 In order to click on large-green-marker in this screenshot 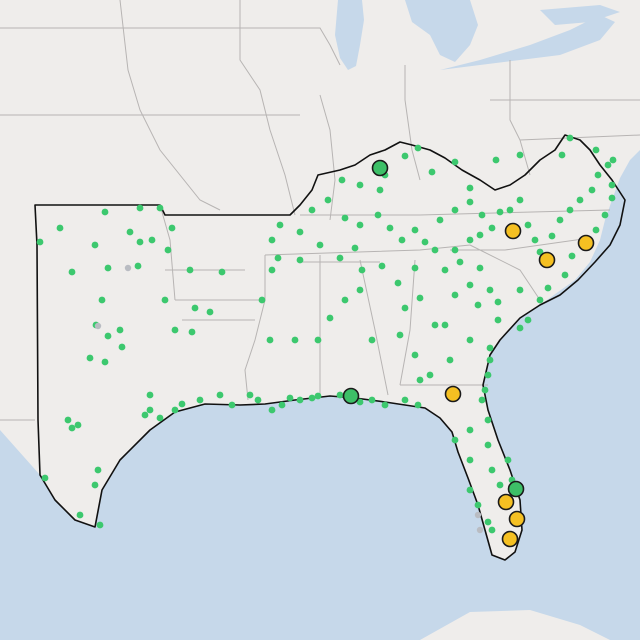, I will do `click(516, 489)`.